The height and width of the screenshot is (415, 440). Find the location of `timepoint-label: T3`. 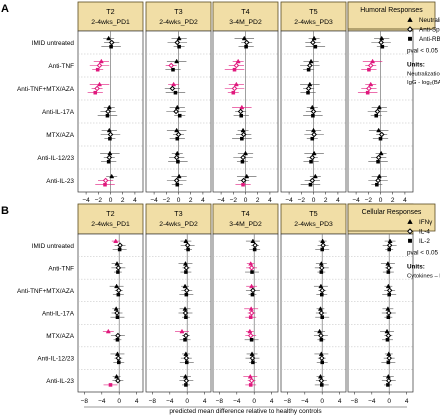

timepoint-label: T3 is located at coordinates (178, 213).